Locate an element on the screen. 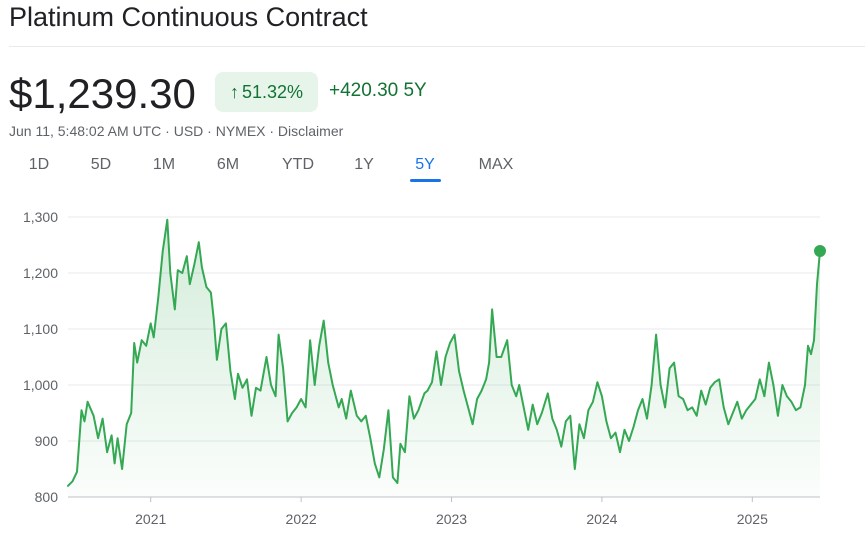 Image resolution: width=865 pixels, height=535 pixels. change-percent-badge: ↑ 51.32% is located at coordinates (266, 92).